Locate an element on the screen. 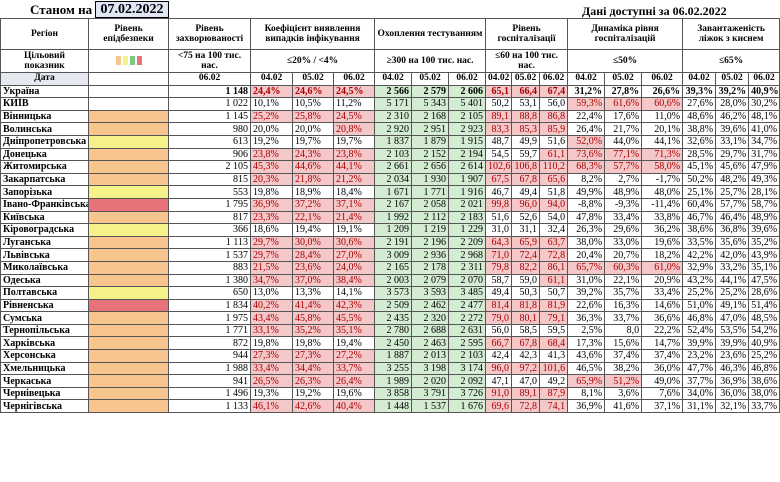 This screenshot has width=780, height=482. hospitalization-value: 85,9 is located at coordinates (554, 129).